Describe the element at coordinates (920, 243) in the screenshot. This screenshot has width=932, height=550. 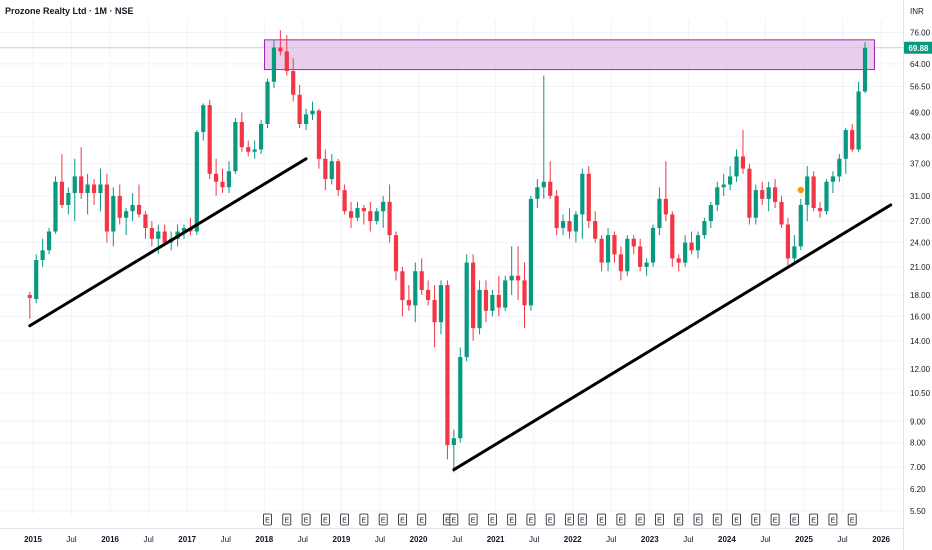
I see `y-tick-label: 24.00` at that location.